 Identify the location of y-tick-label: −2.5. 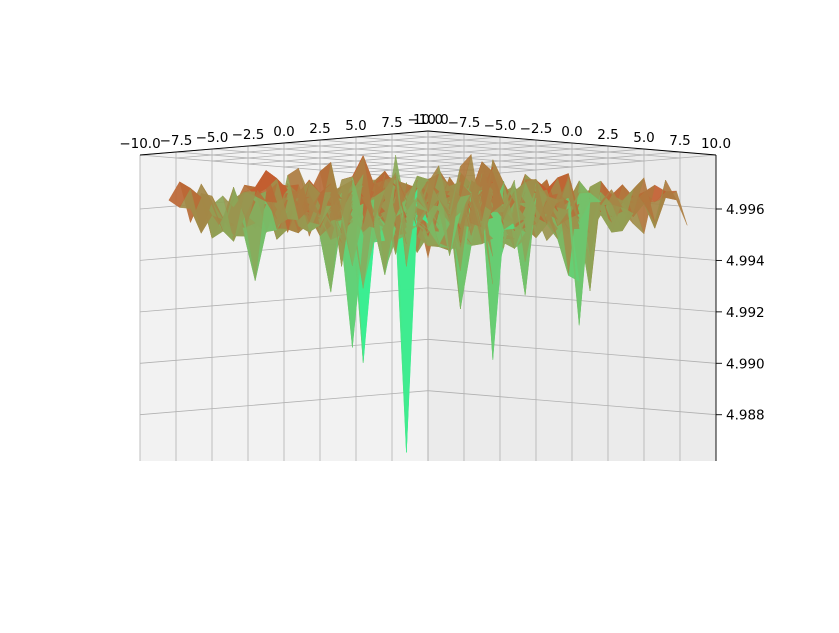
(536, 129).